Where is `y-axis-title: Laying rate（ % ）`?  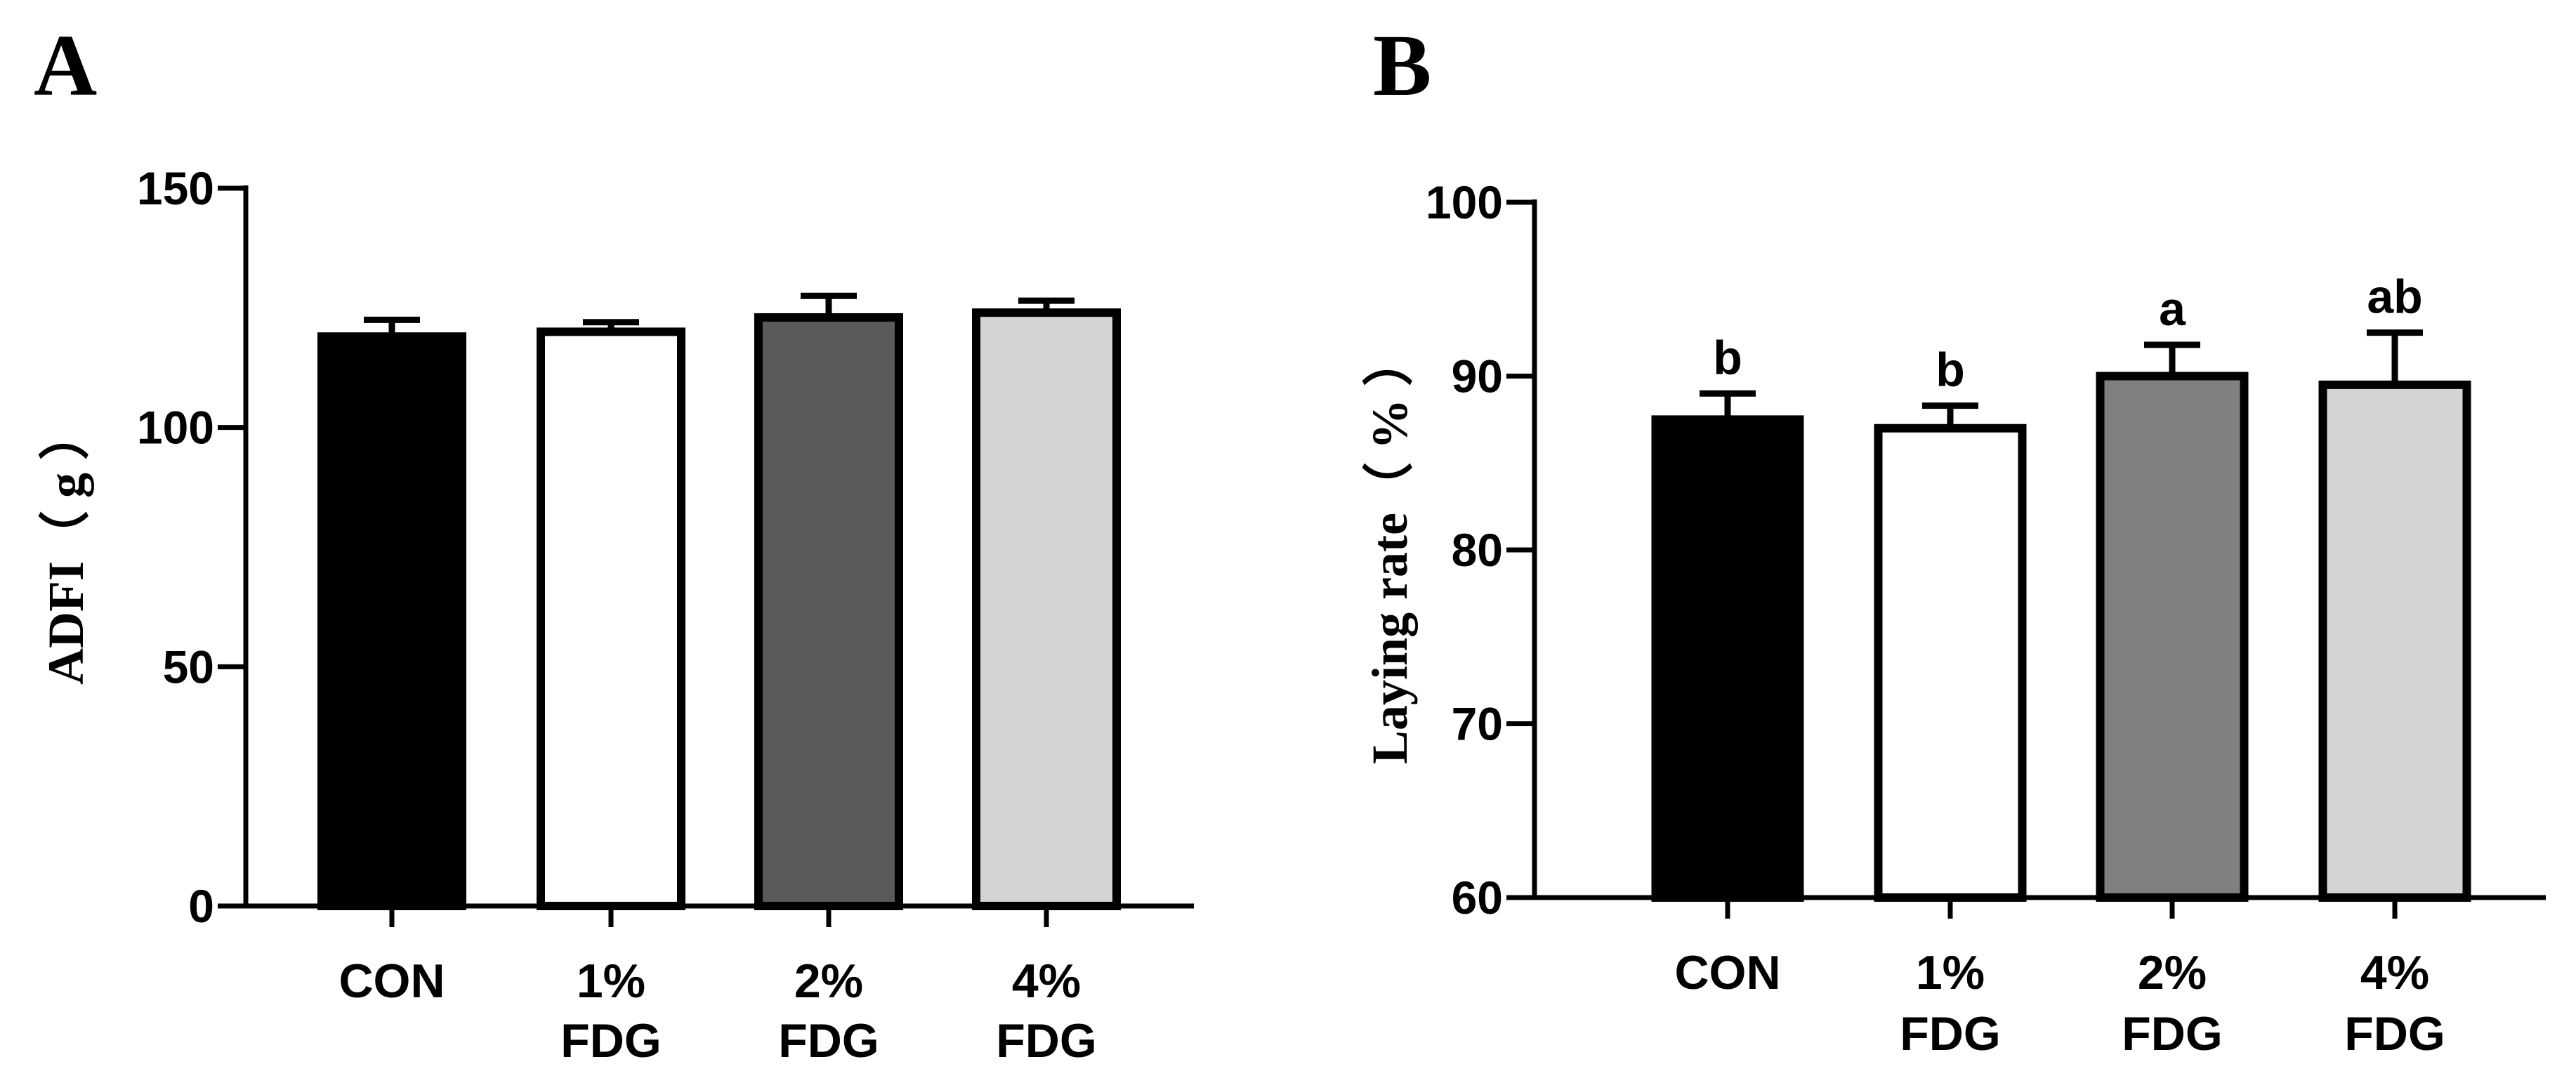
y-axis-title: Laying rate（ % ） is located at coordinates (1390, 550).